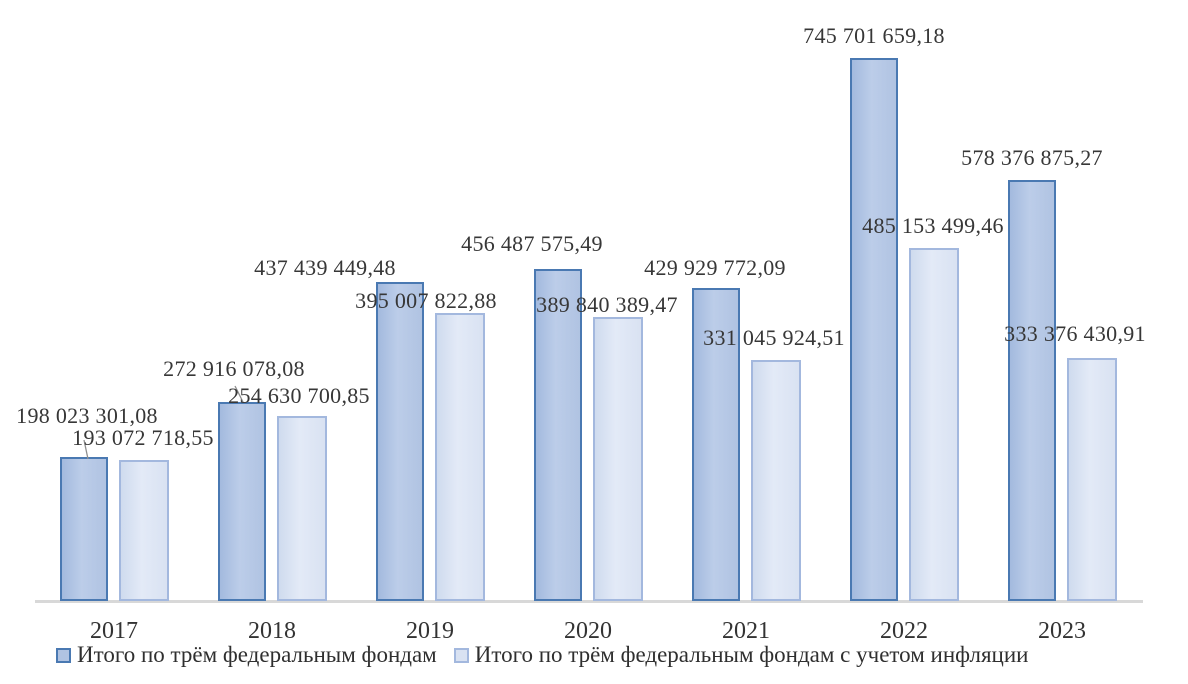 The height and width of the screenshot is (684, 1188). I want to click on bar-2018-nominal, so click(242, 501).